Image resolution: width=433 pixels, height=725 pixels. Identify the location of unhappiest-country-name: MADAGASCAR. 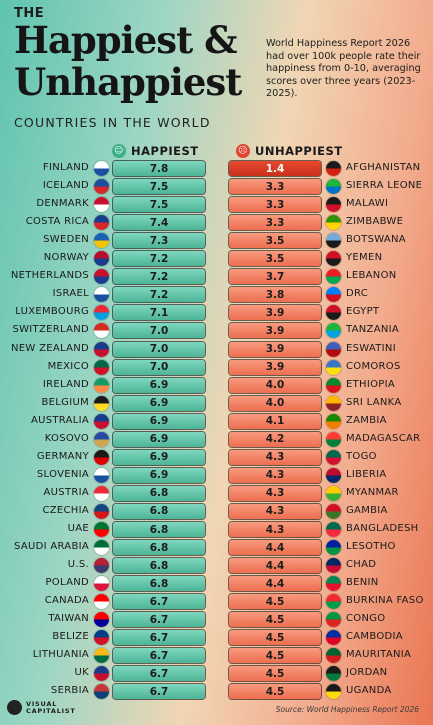
(383, 438).